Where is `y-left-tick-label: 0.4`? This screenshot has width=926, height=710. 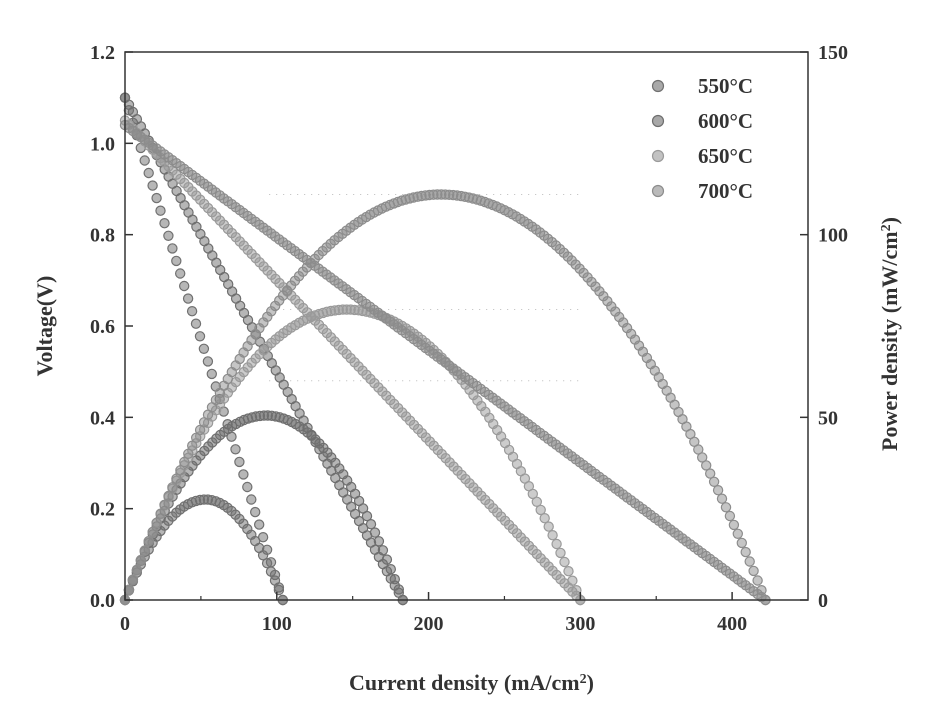
y-left-tick-label: 0.4 is located at coordinates (102, 418).